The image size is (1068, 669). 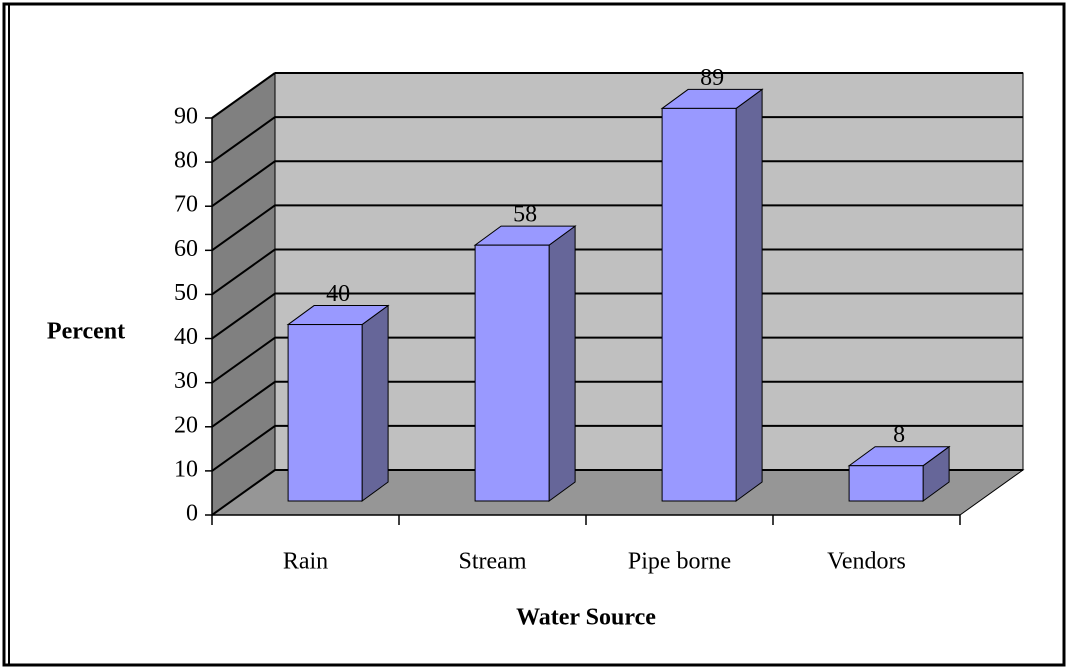 What do you see at coordinates (493, 562) in the screenshot?
I see `x-tick-label: Stream` at bounding box center [493, 562].